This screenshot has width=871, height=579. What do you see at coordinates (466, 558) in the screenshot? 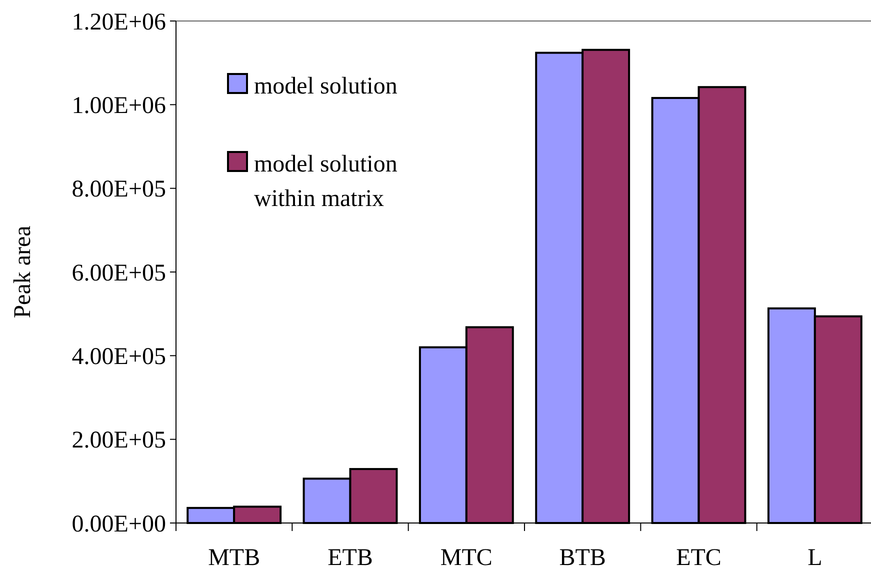
I see `x-tick-label: MTC` at bounding box center [466, 558].